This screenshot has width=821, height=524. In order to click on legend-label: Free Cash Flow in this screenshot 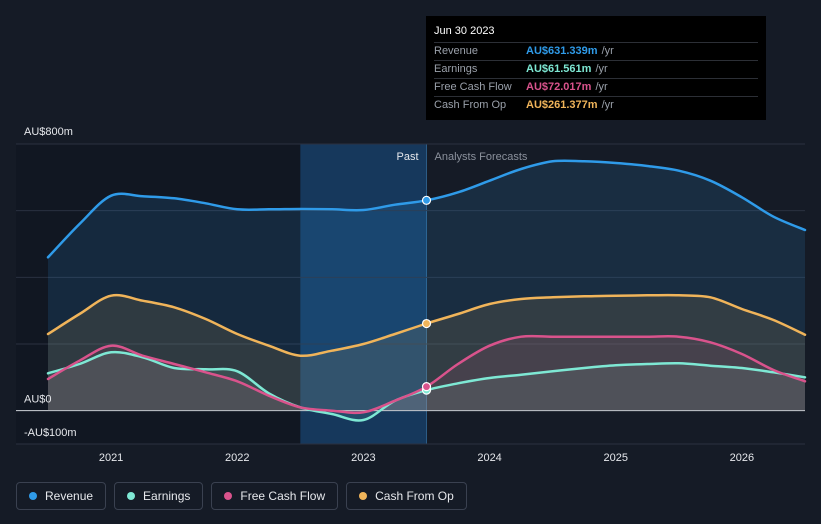, I will do `click(283, 496)`.